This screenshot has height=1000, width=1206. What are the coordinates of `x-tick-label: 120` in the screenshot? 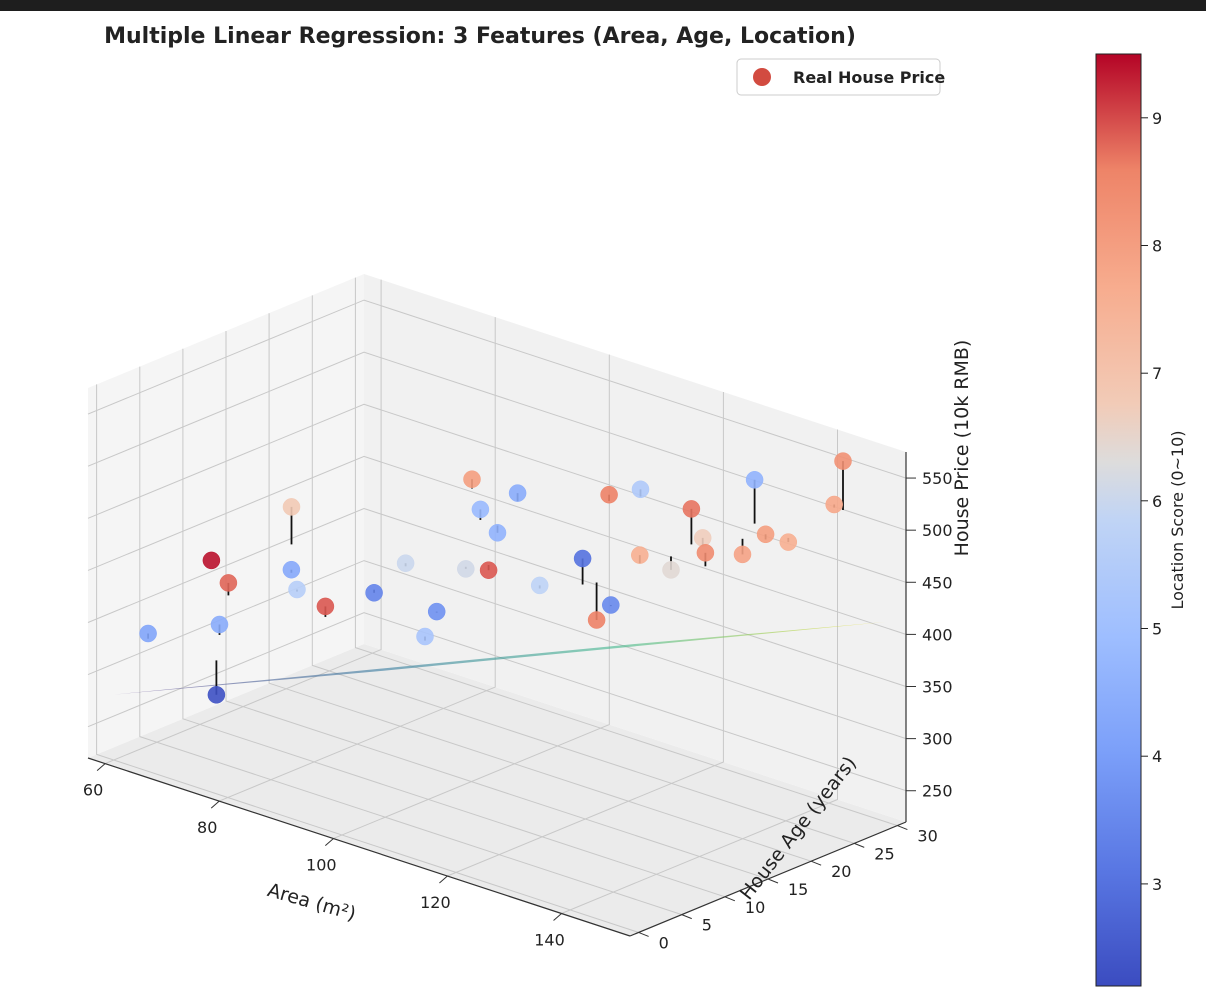 It's located at (435, 902).